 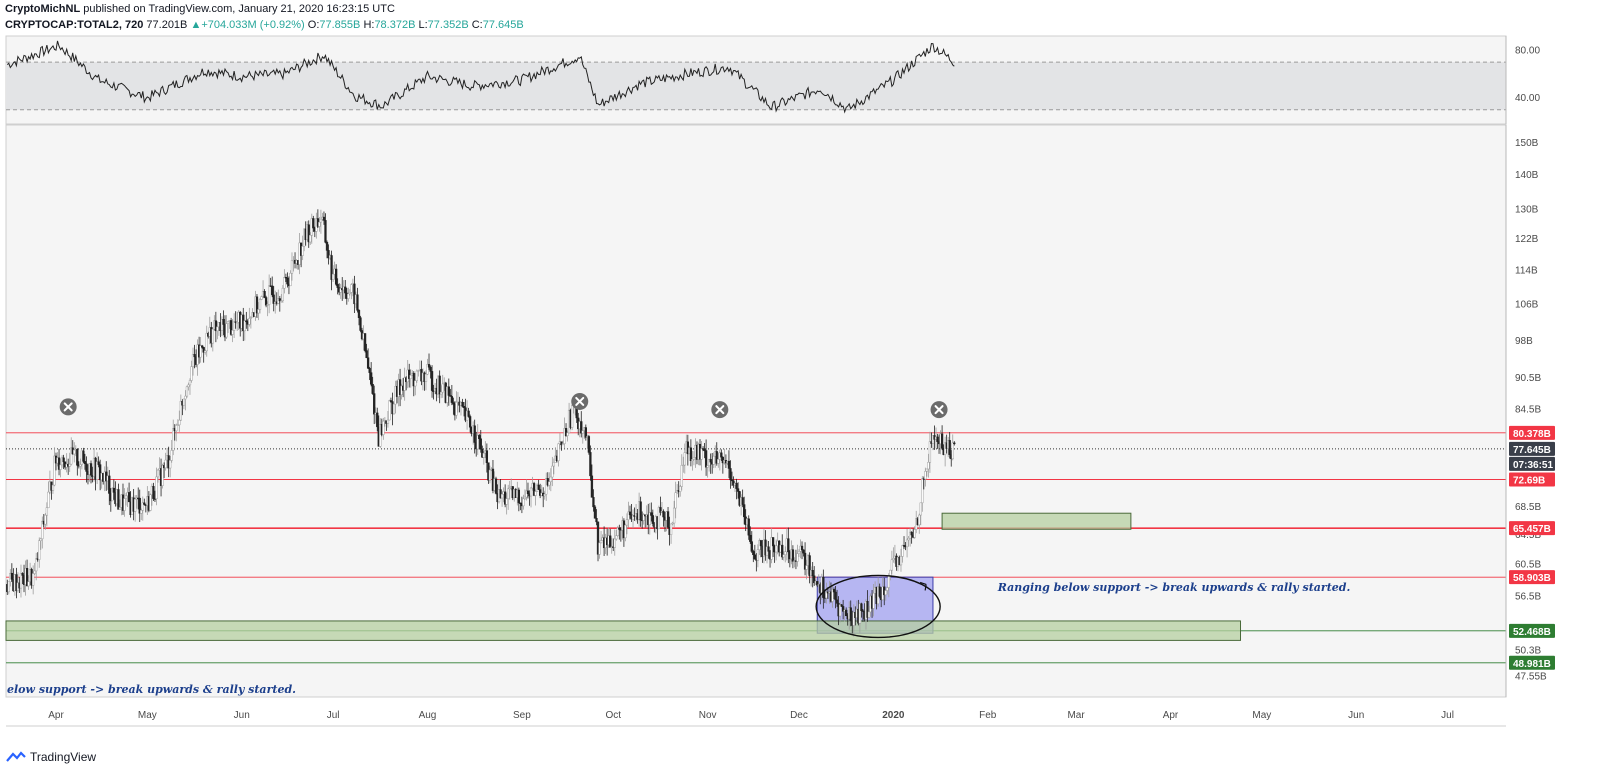 I want to click on level-badge: 80.378B, so click(x=1532, y=432).